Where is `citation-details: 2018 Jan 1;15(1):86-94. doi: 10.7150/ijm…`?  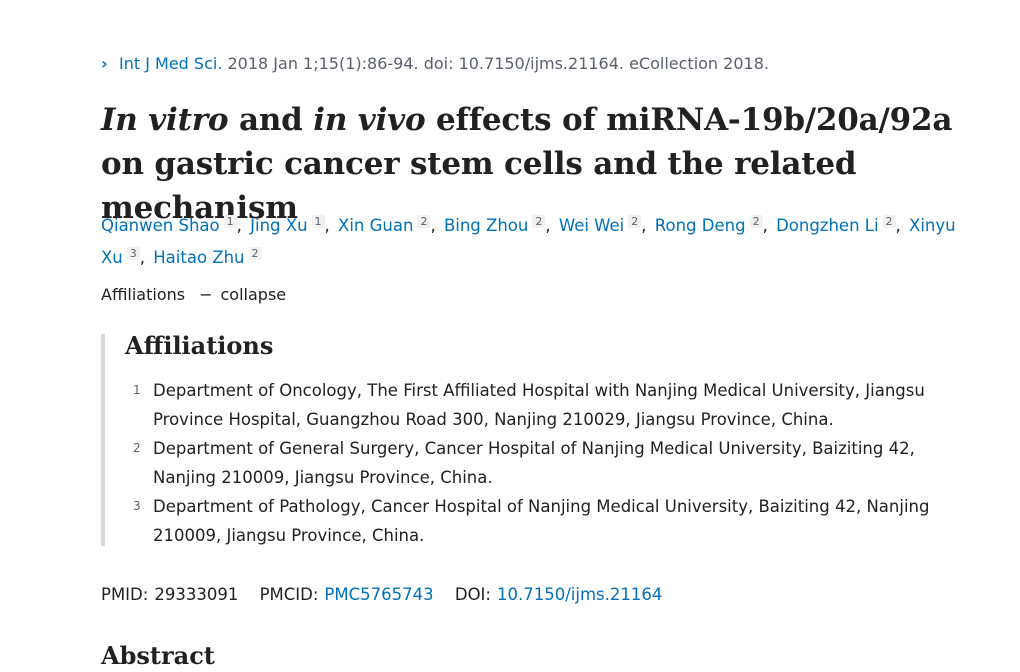
citation-details: 2018 Jan 1;15(1):86-94. doi: 10.7150/ijm… is located at coordinates (495, 63).